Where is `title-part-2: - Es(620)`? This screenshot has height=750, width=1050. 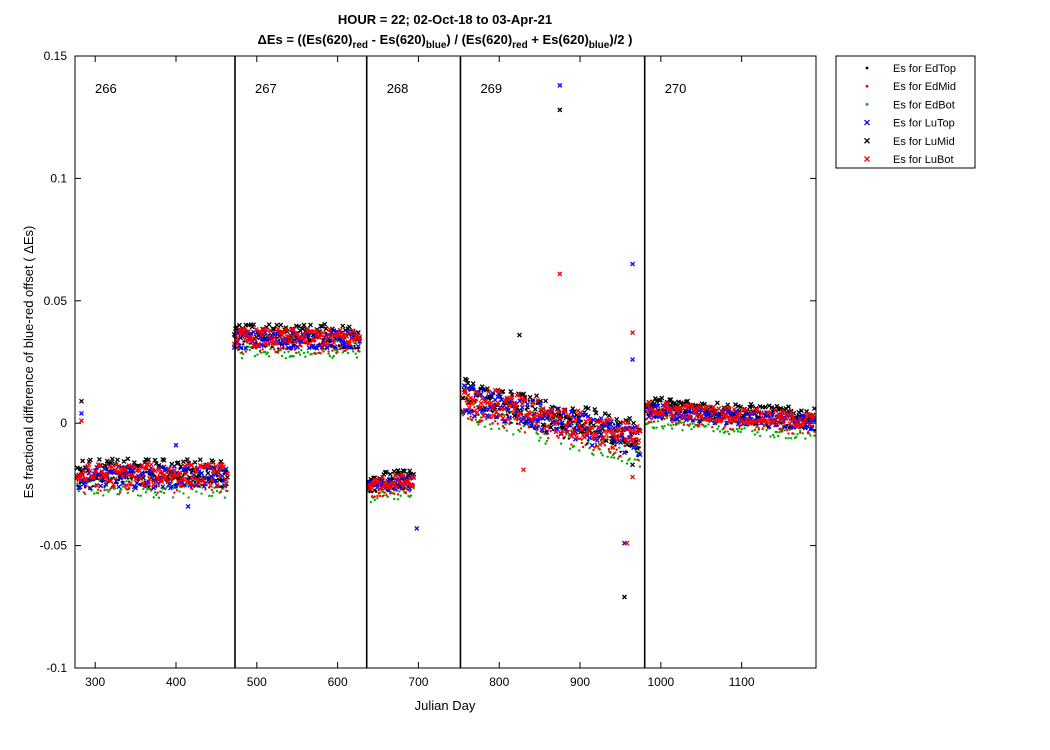
title-part-2: - Es(620) is located at coordinates (397, 39).